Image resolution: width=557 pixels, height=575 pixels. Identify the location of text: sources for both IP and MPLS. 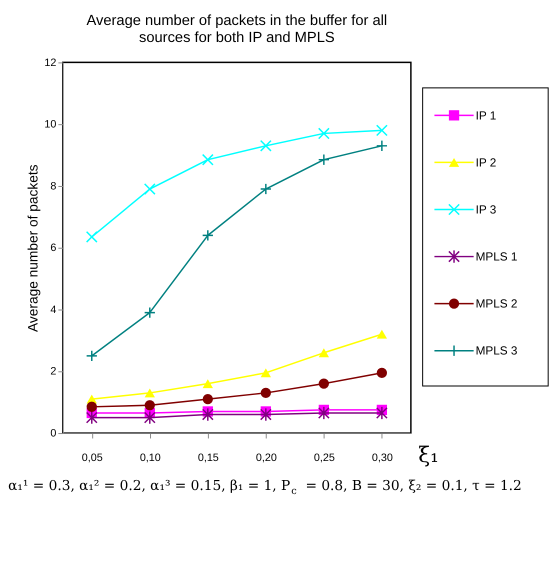
(236, 38).